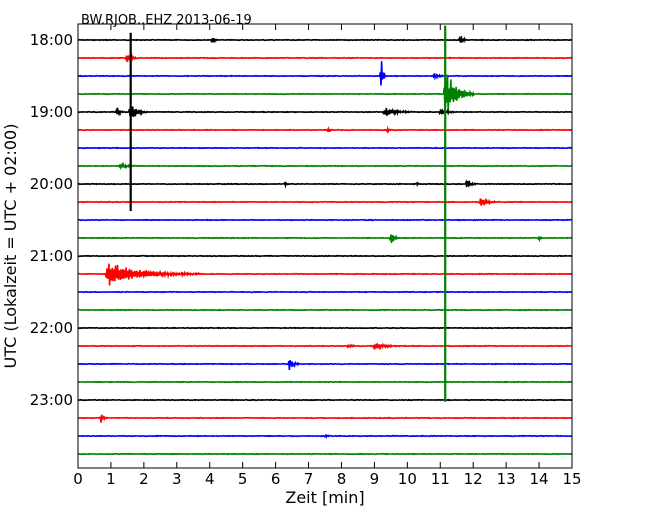 This screenshot has height=520, width=650. What do you see at coordinates (309, 479) in the screenshot?
I see `x-tick-label: 7` at bounding box center [309, 479].